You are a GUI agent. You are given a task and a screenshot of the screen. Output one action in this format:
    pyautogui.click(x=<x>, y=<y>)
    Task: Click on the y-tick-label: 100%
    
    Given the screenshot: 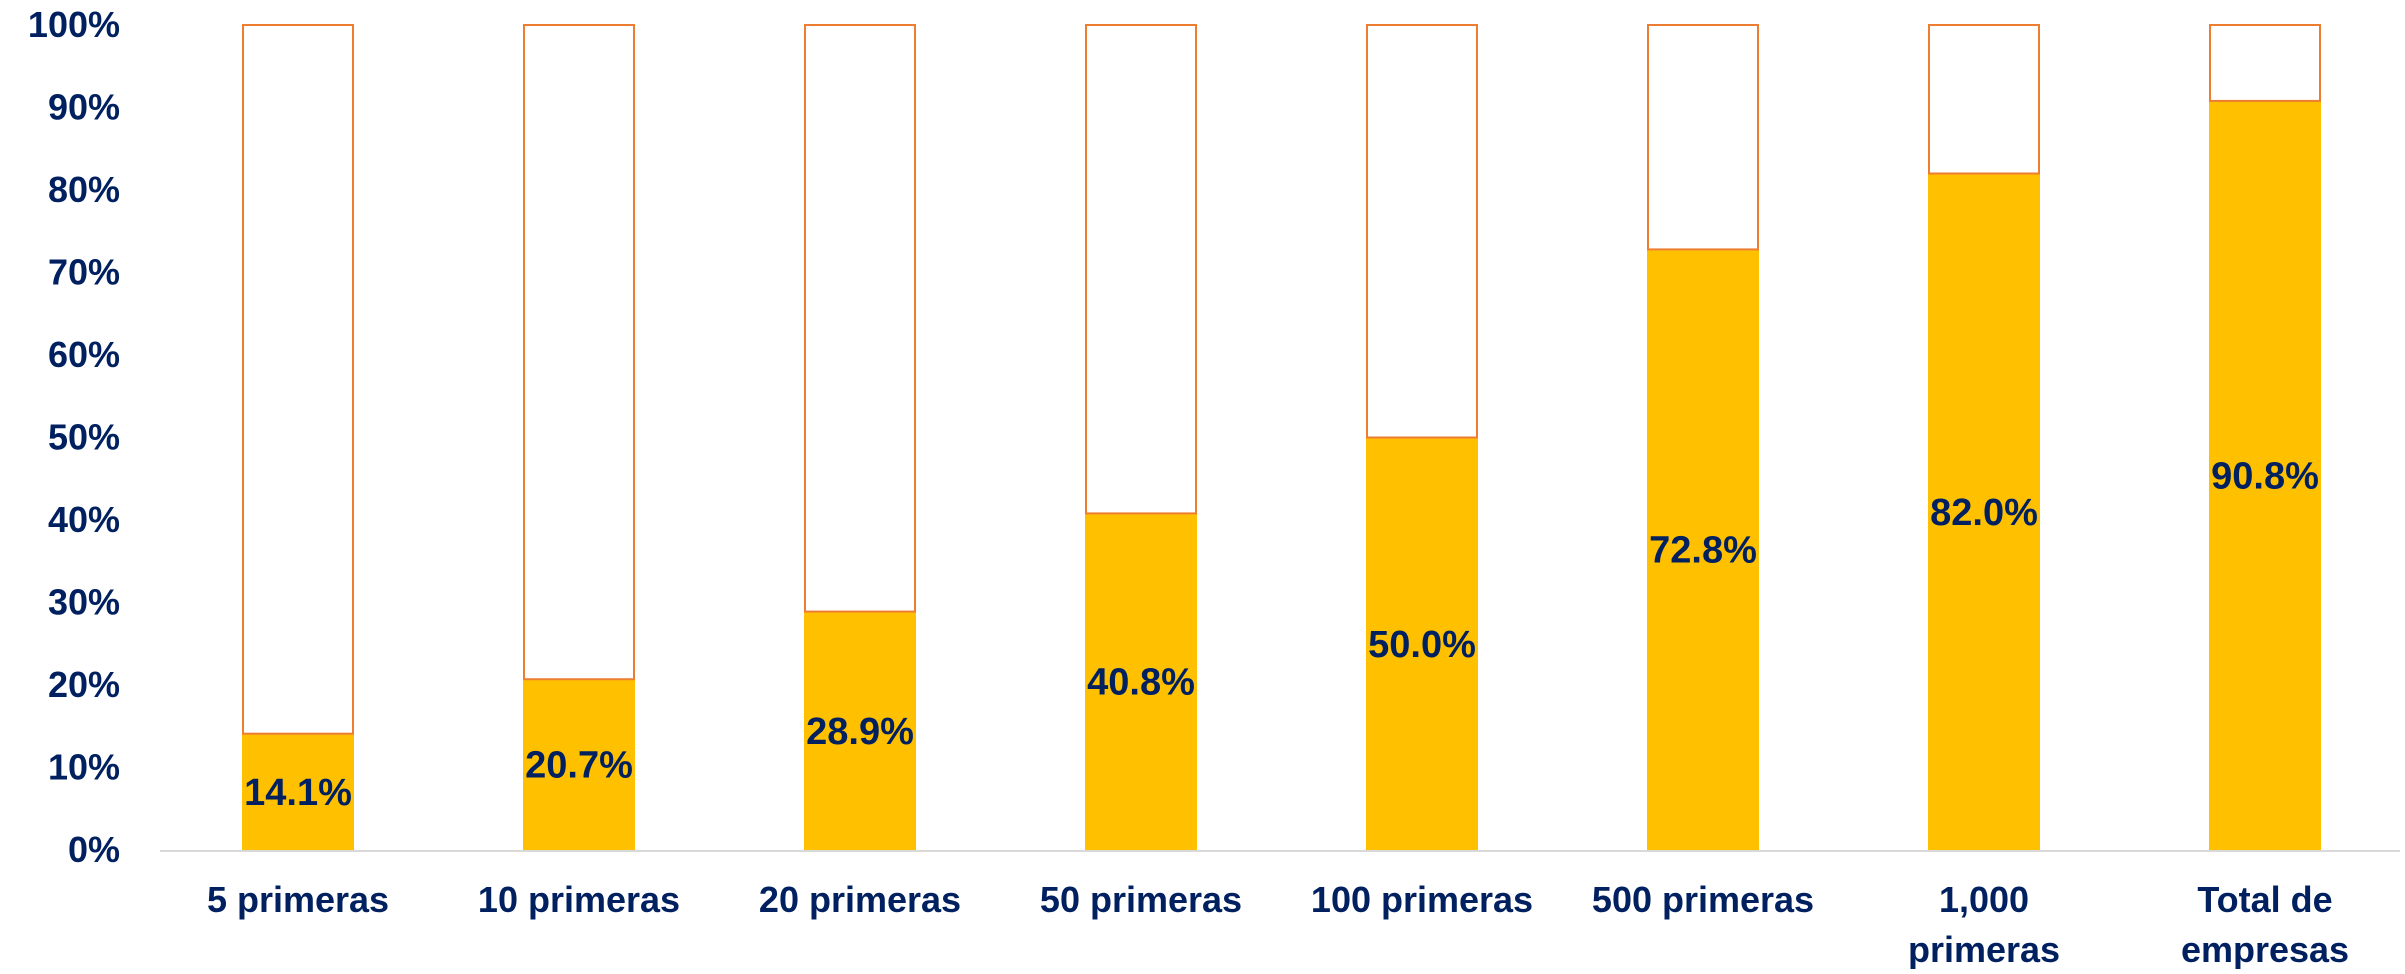 What is the action you would take?
    pyautogui.click(x=74, y=24)
    